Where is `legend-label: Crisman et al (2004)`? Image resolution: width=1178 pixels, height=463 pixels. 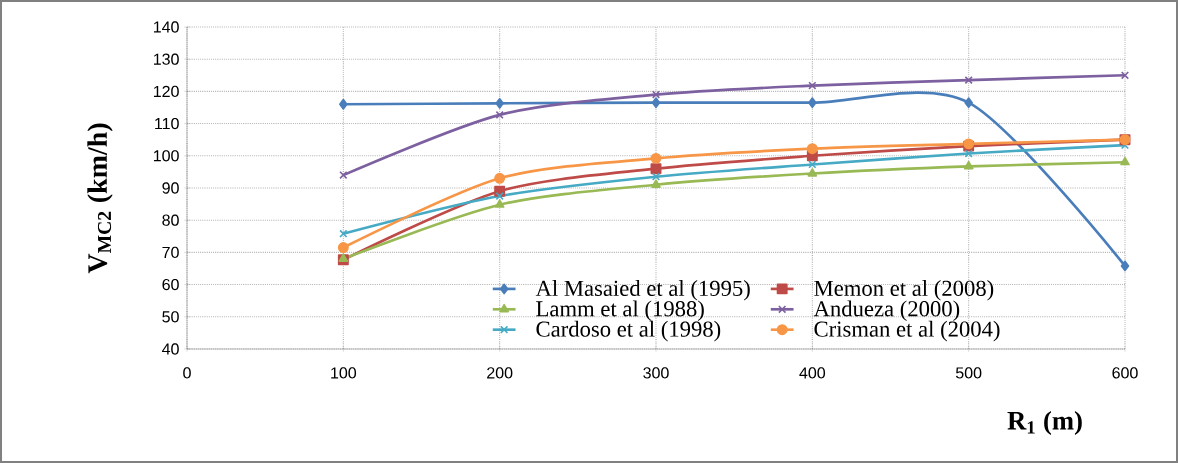
legend-label: Crisman et al (2004) is located at coordinates (907, 331).